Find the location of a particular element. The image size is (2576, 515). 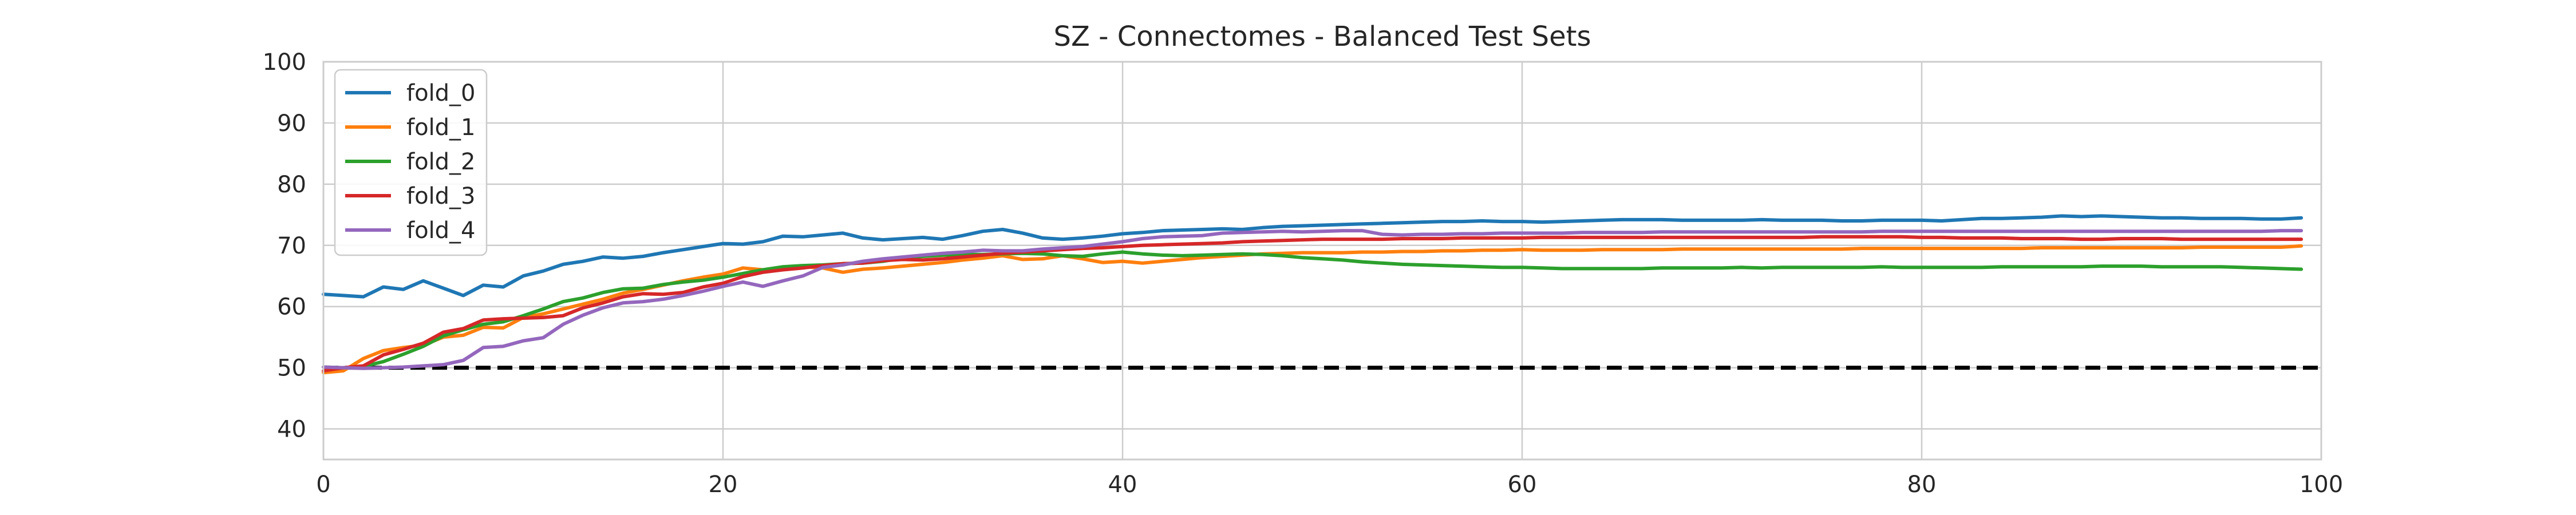

y-tick-label: 70 is located at coordinates (291, 246).